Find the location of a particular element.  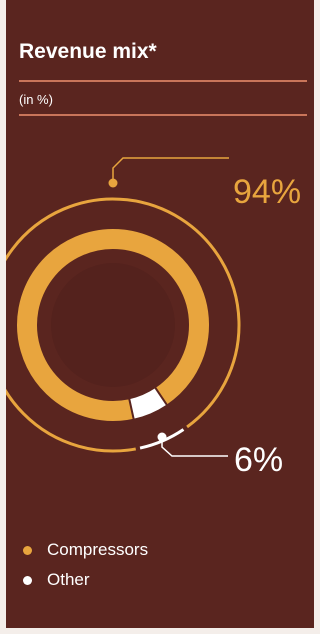

compressors-percent-label: 94% is located at coordinates (267, 192).